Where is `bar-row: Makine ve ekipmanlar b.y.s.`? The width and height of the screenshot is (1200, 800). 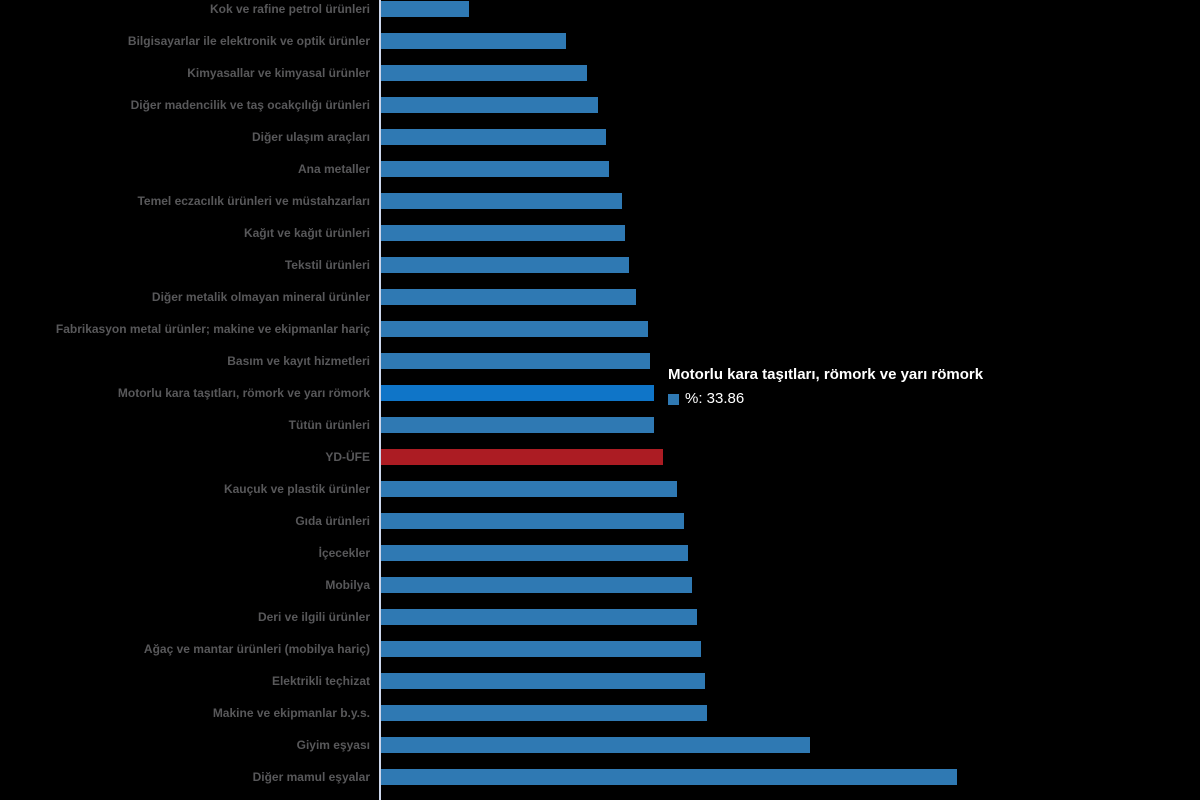 bar-row: Makine ve ekipmanlar b.y.s. is located at coordinates (600, 720).